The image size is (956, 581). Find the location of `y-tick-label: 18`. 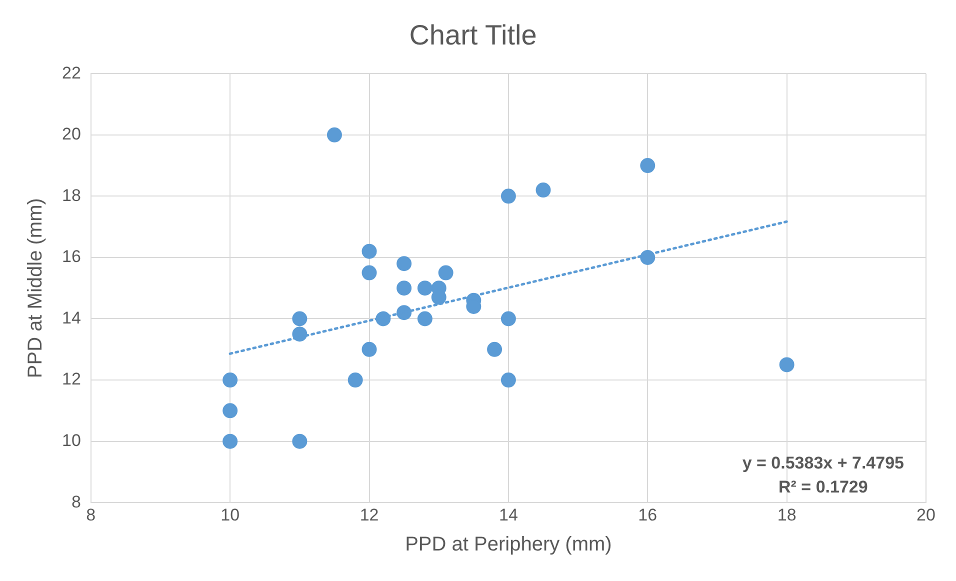

y-tick-label: 18 is located at coordinates (71, 195).